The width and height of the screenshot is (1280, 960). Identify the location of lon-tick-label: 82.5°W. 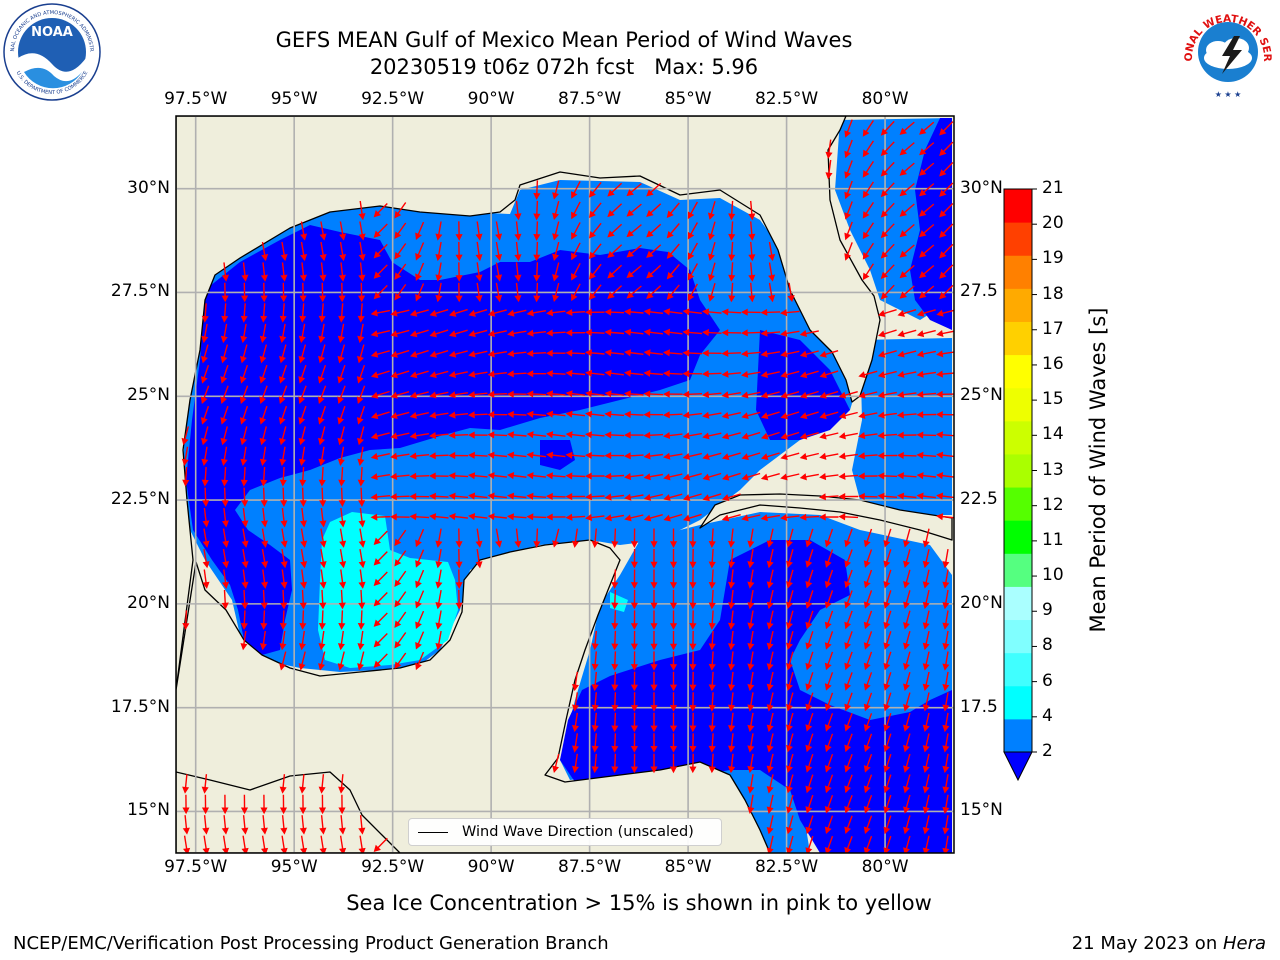
(786, 99).